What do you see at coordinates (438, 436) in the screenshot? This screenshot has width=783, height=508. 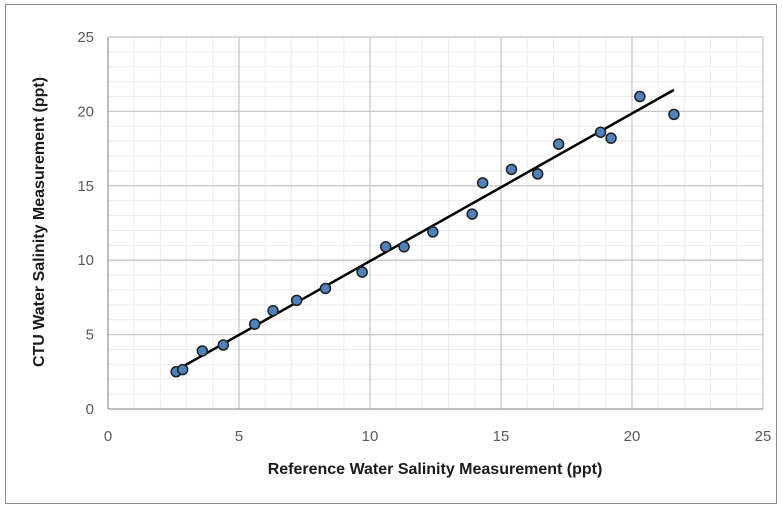 I see `x-tick-labels: 0 5 10 15 20 25` at bounding box center [438, 436].